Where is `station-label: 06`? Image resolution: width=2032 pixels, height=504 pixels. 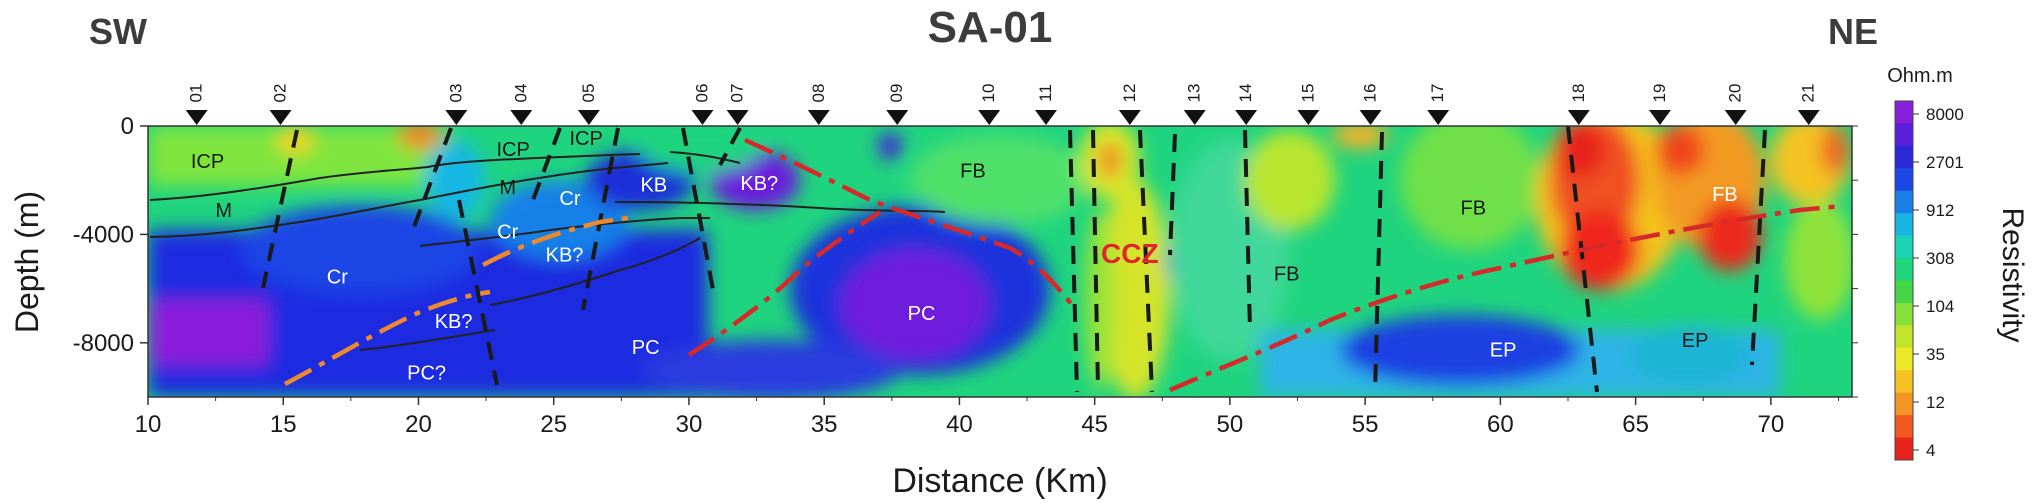 station-label: 06 is located at coordinates (701, 93).